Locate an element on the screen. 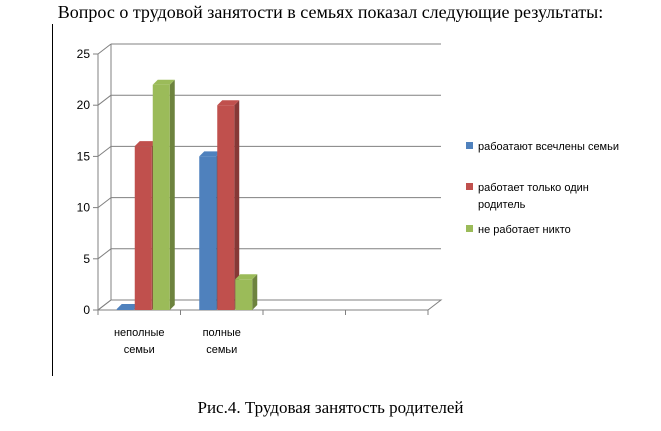 Image resolution: width=661 pixels, height=431 pixels. chart-bars is located at coordinates (187, 194).